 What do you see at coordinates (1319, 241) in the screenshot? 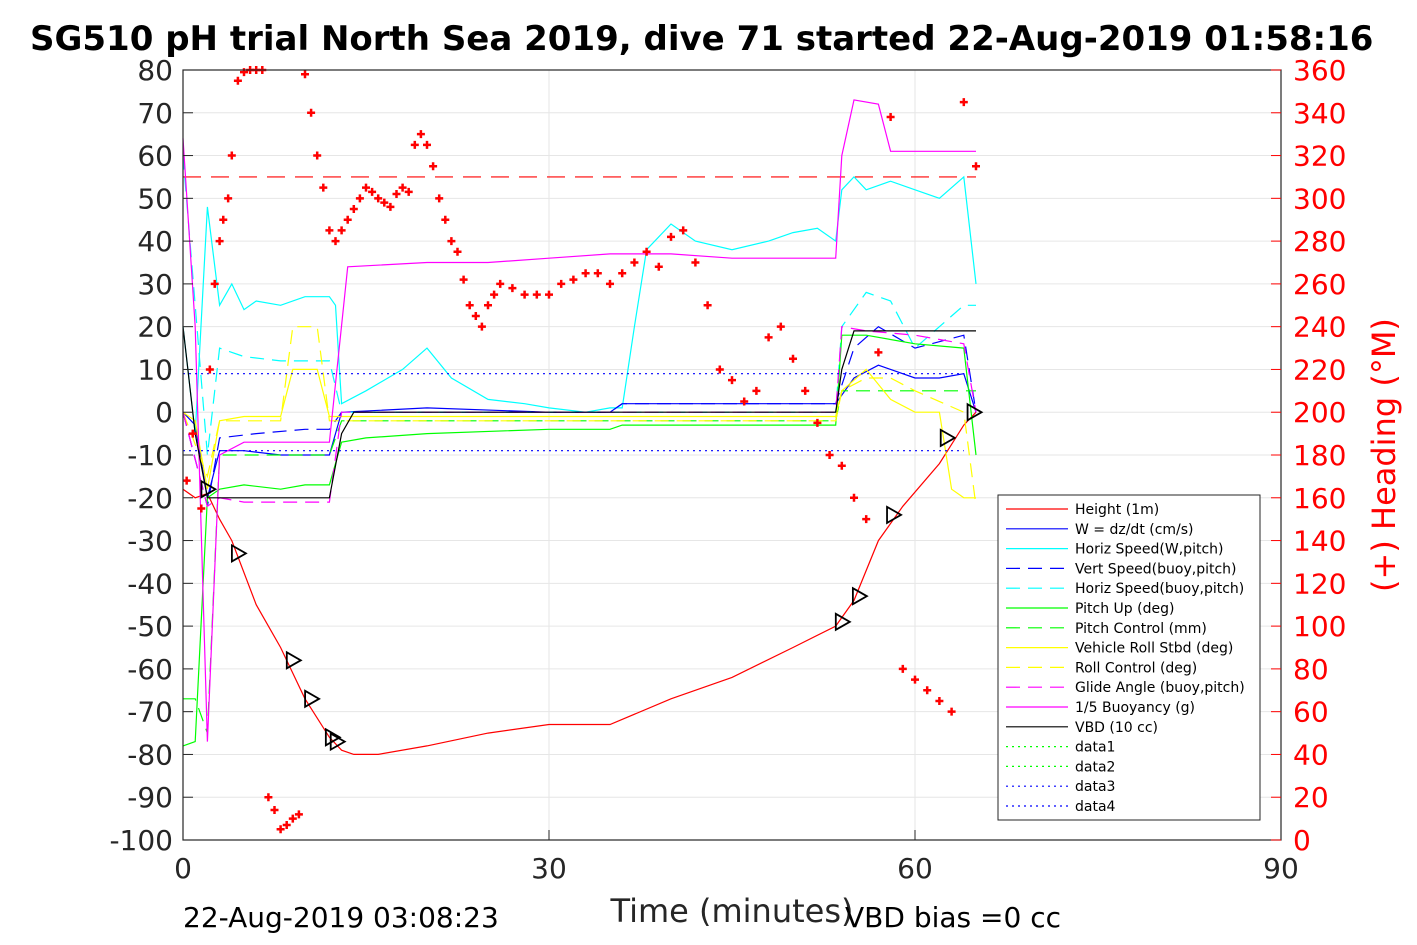
I see `y2-tick-label: 280` at bounding box center [1319, 241].